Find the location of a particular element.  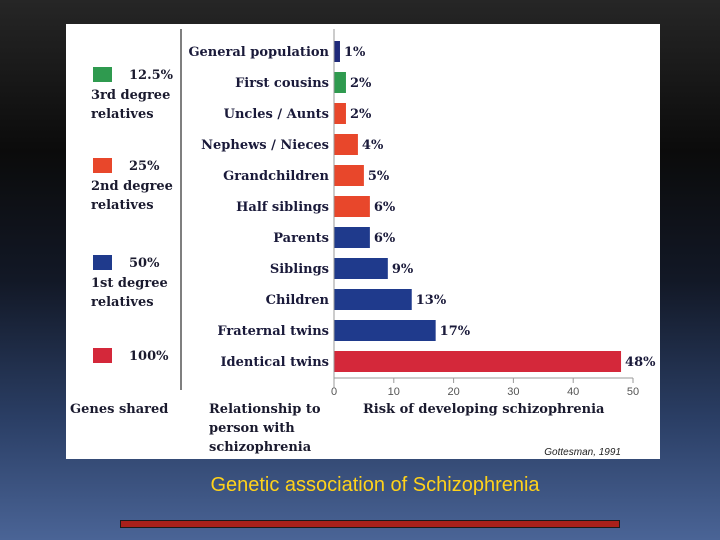

legend-value-0: 12.5% is located at coordinates (151, 75).